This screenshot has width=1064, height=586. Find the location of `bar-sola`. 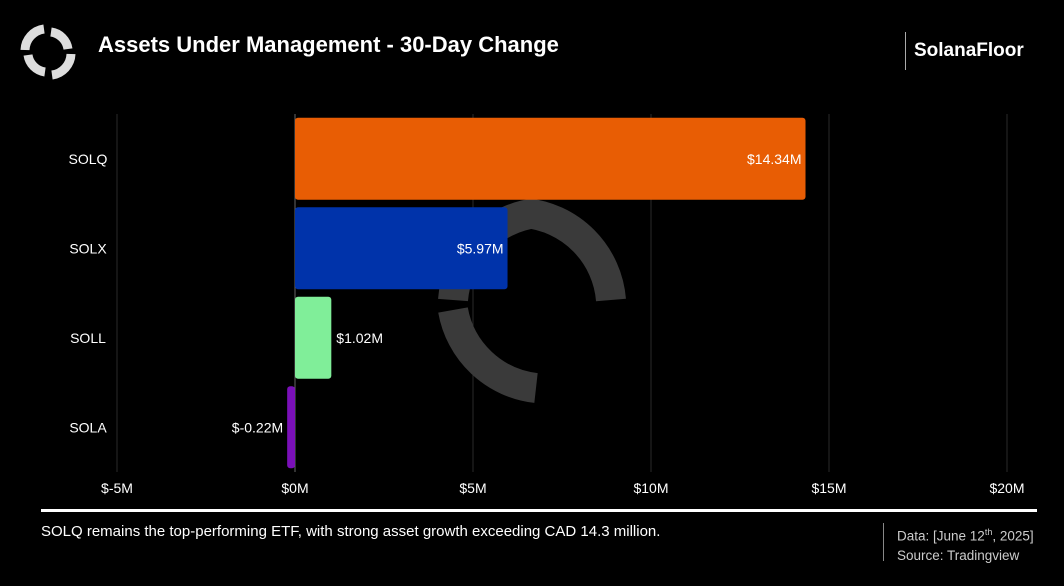

bar-sola is located at coordinates (291, 427).